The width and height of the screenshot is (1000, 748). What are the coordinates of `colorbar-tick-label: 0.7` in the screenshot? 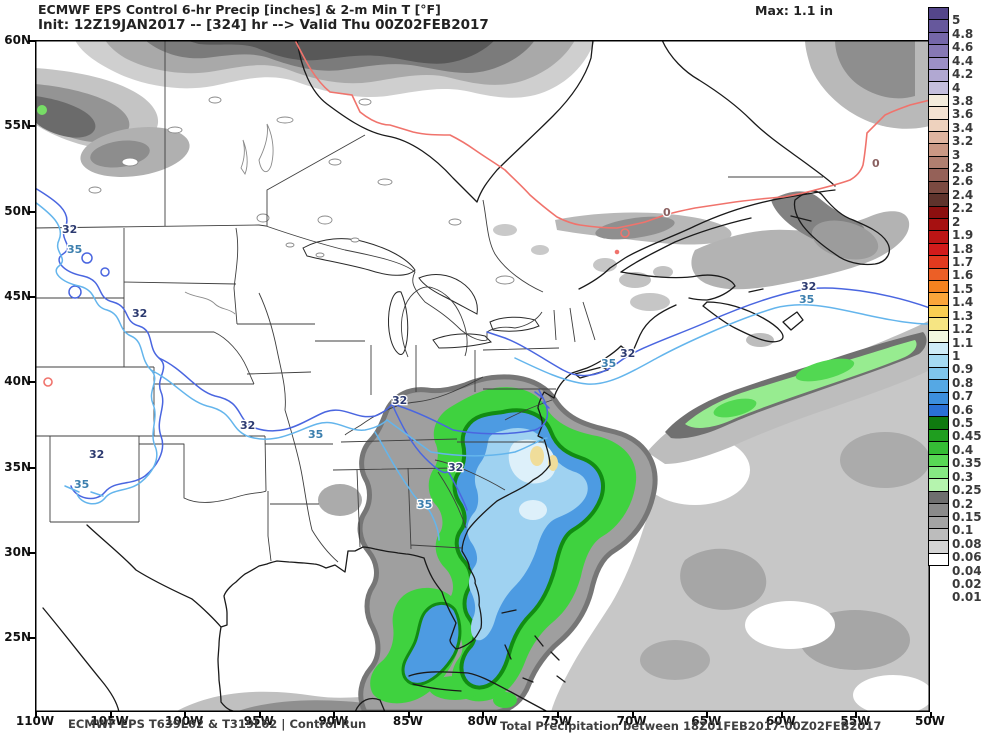 It's located at (963, 396).